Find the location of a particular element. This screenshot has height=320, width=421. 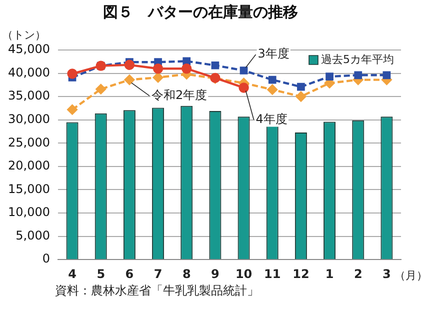

x-tick-label: 12 is located at coordinates (301, 273).